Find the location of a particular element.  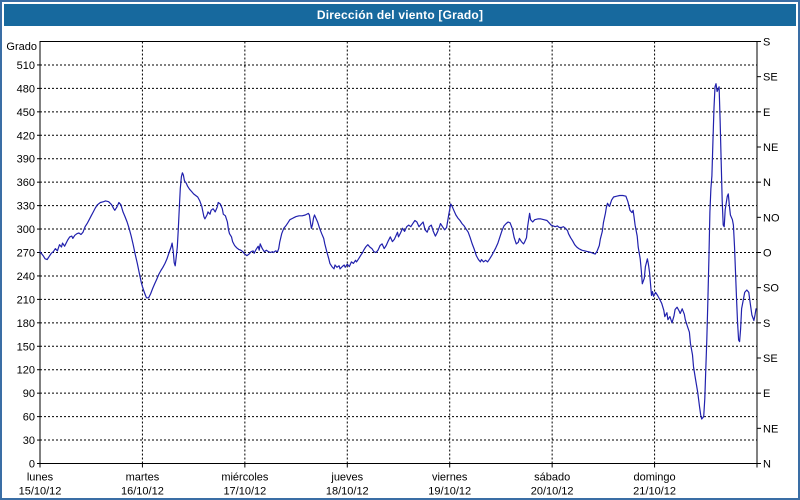

x-axis-date-label: 20/10/12 is located at coordinates (552, 492).